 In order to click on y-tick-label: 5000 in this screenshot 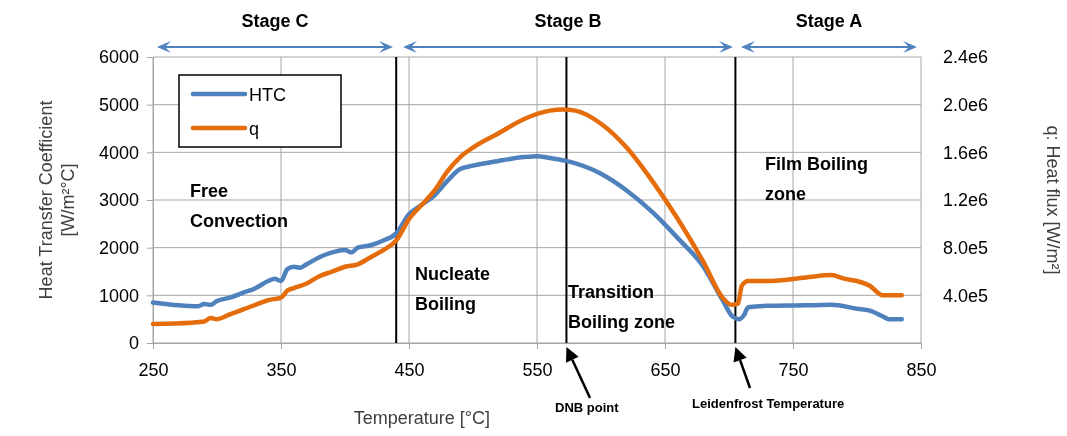, I will do `click(118, 104)`.